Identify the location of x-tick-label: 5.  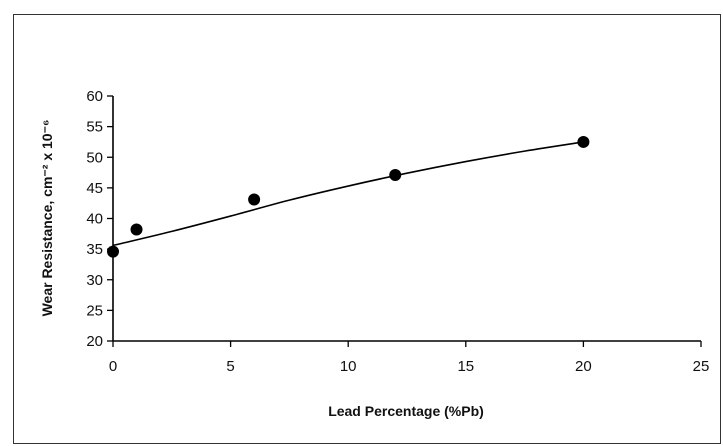
(230, 366).